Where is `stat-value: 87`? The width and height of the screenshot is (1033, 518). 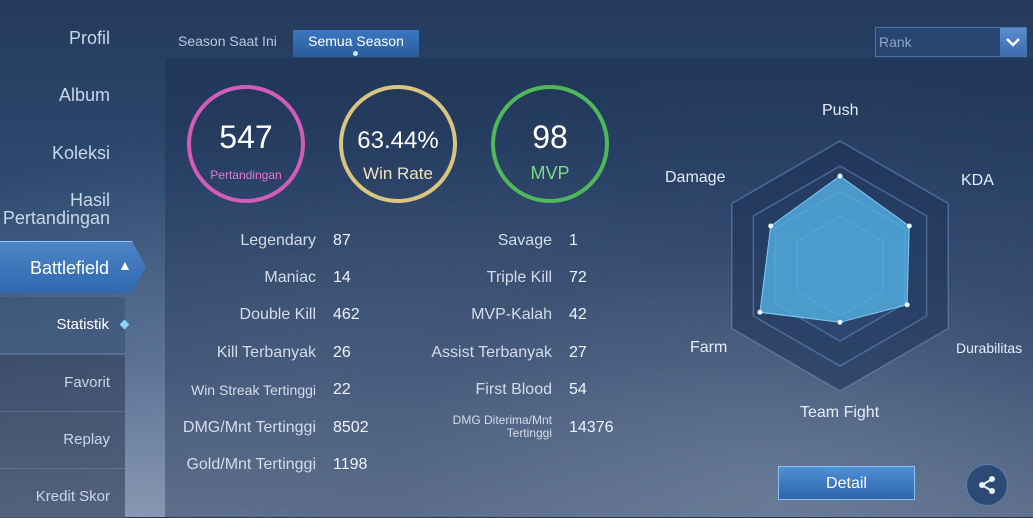
stat-value: 87 is located at coordinates (342, 240).